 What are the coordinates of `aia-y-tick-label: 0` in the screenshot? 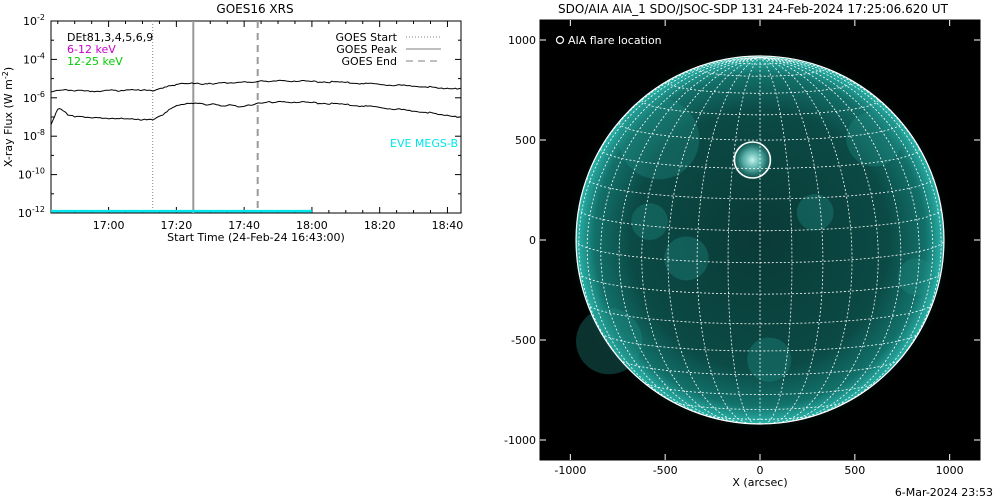 It's located at (532, 240).